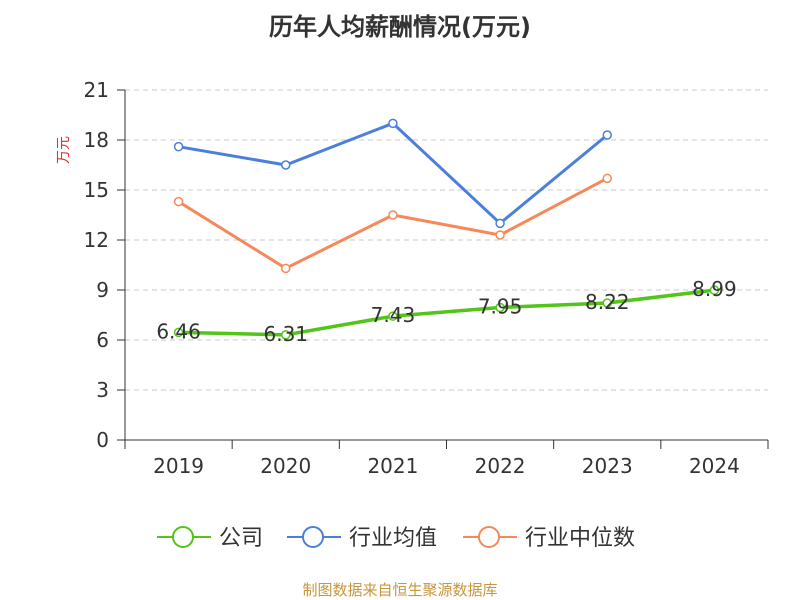 The height and width of the screenshot is (600, 800). Describe the element at coordinates (96, 90) in the screenshot. I see `y-tick-label: 21` at that location.